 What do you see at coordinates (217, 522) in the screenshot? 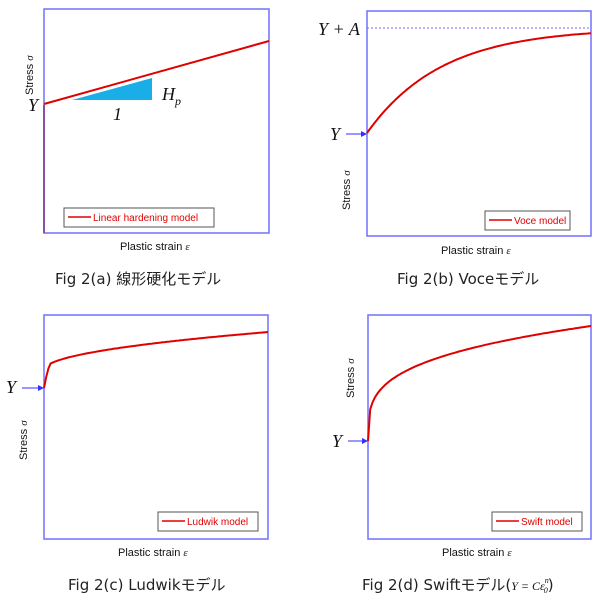
I see `legend-label: Ludwik model` at bounding box center [217, 522].